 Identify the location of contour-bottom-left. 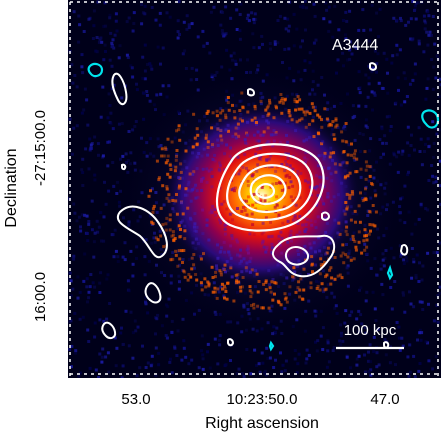
(109, 330).